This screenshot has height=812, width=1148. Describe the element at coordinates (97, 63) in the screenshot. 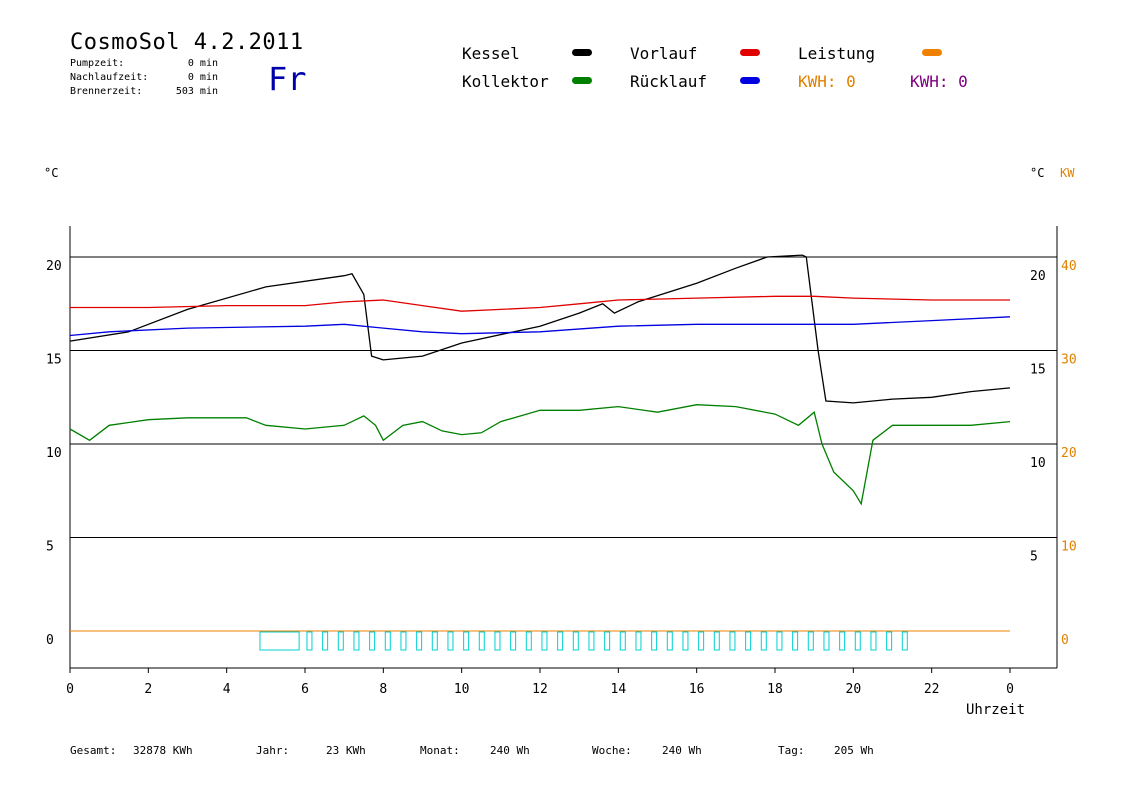

I see `stat-label-pumpzeit: Pumpzeit:` at that location.